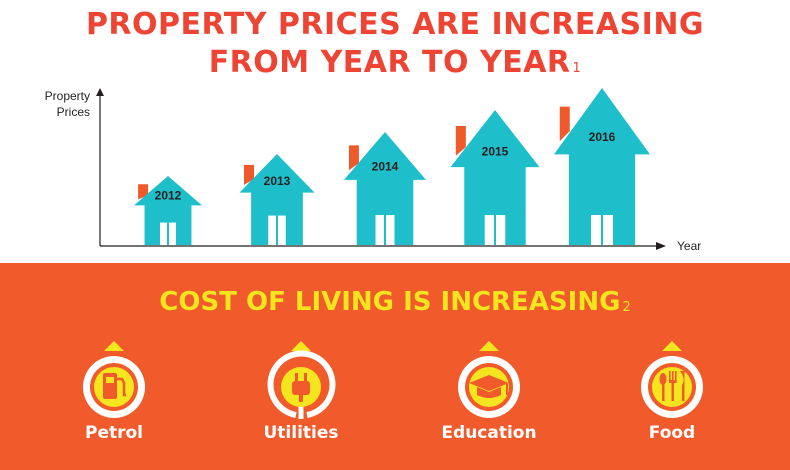  What do you see at coordinates (385, 166) in the screenshot?
I see `house-year-label: 2014` at bounding box center [385, 166].